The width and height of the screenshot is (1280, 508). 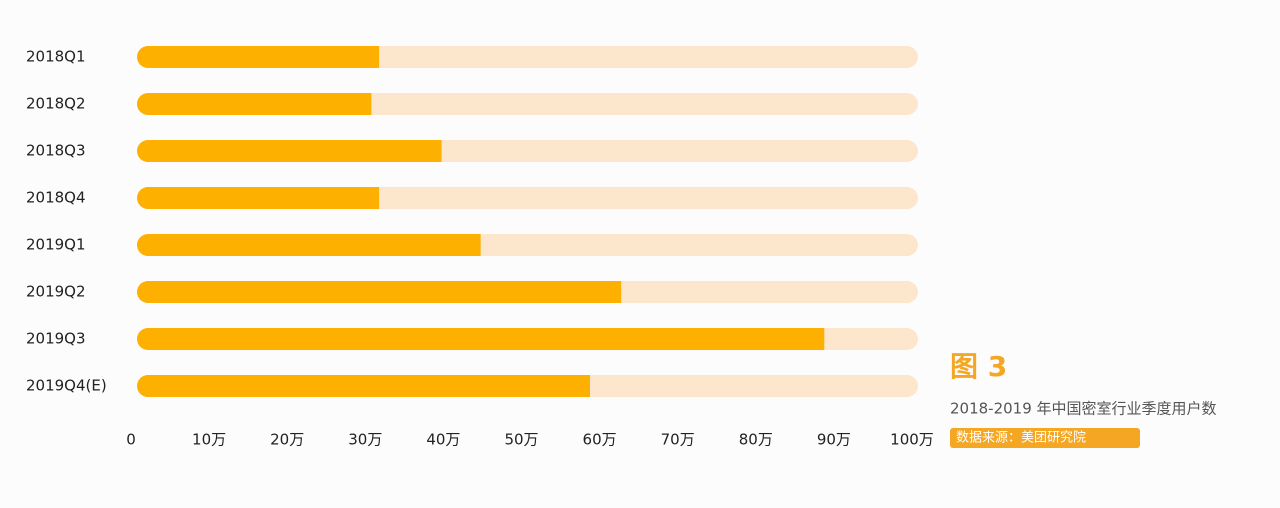 I want to click on y-tick-label: 2018Q1, so click(x=56, y=57).